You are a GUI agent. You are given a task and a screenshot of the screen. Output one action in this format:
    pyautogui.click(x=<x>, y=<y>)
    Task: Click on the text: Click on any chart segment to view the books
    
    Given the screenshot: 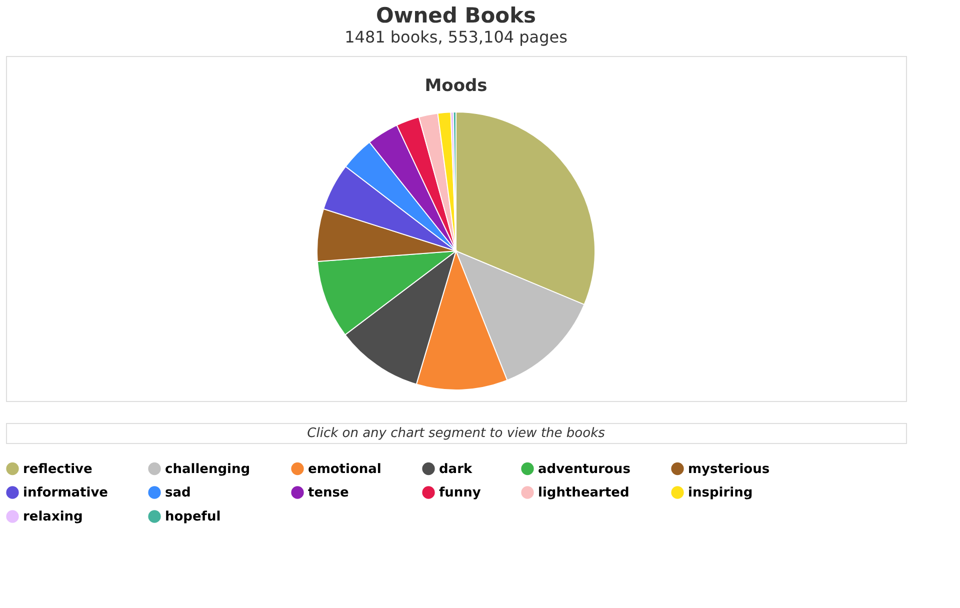 What is the action you would take?
    pyautogui.click(x=456, y=433)
    